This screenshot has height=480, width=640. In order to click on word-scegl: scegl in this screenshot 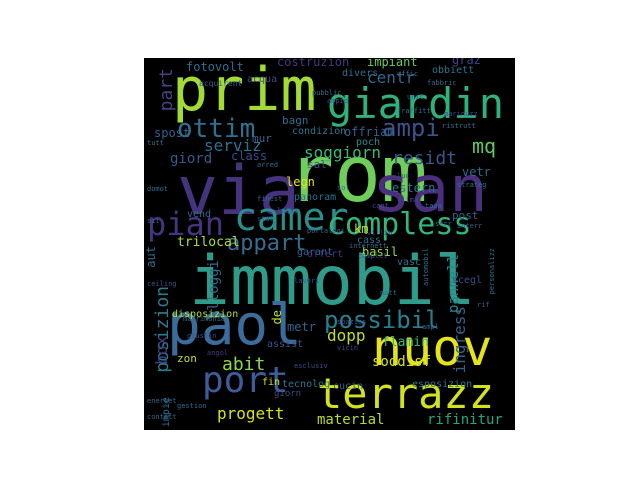, I will do `click(467, 280)`.